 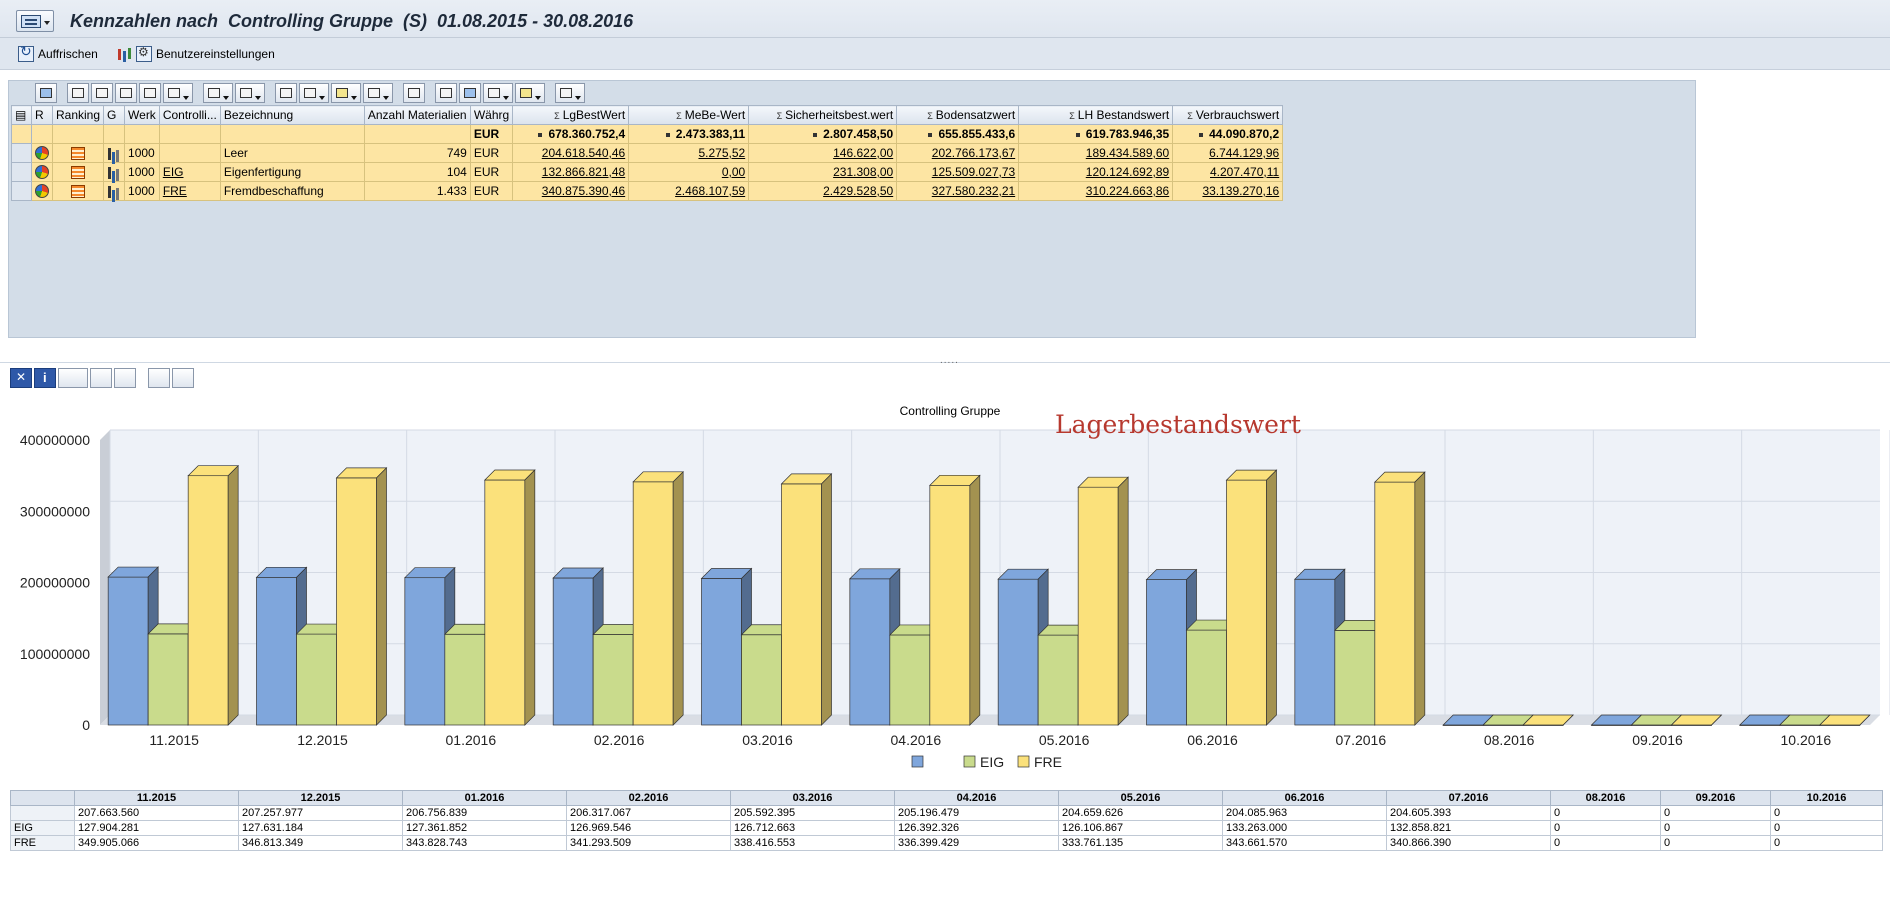 What do you see at coordinates (689, 115) in the screenshot?
I see `col-header-mebe: Σ MeBe-Wert` at bounding box center [689, 115].